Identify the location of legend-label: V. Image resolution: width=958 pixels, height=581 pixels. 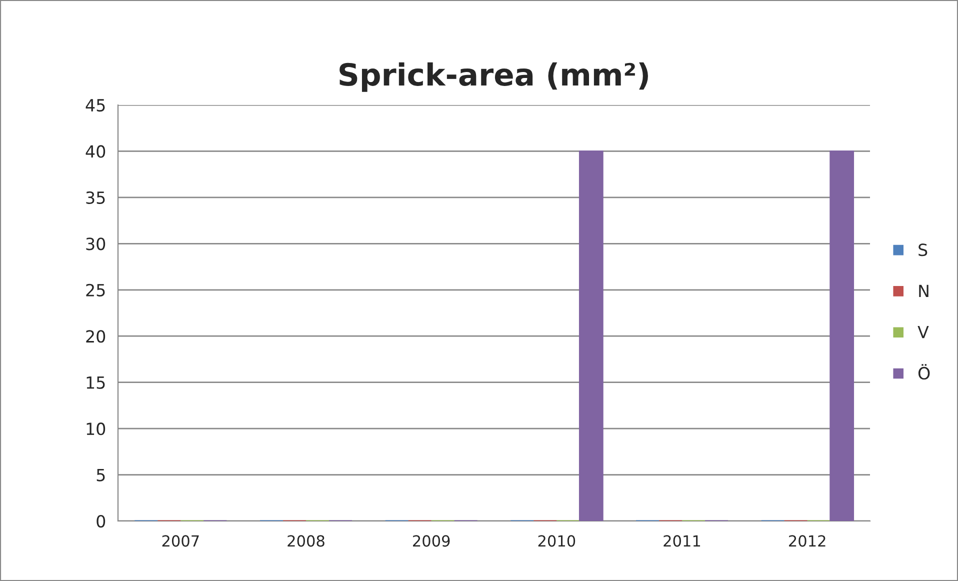
(923, 332).